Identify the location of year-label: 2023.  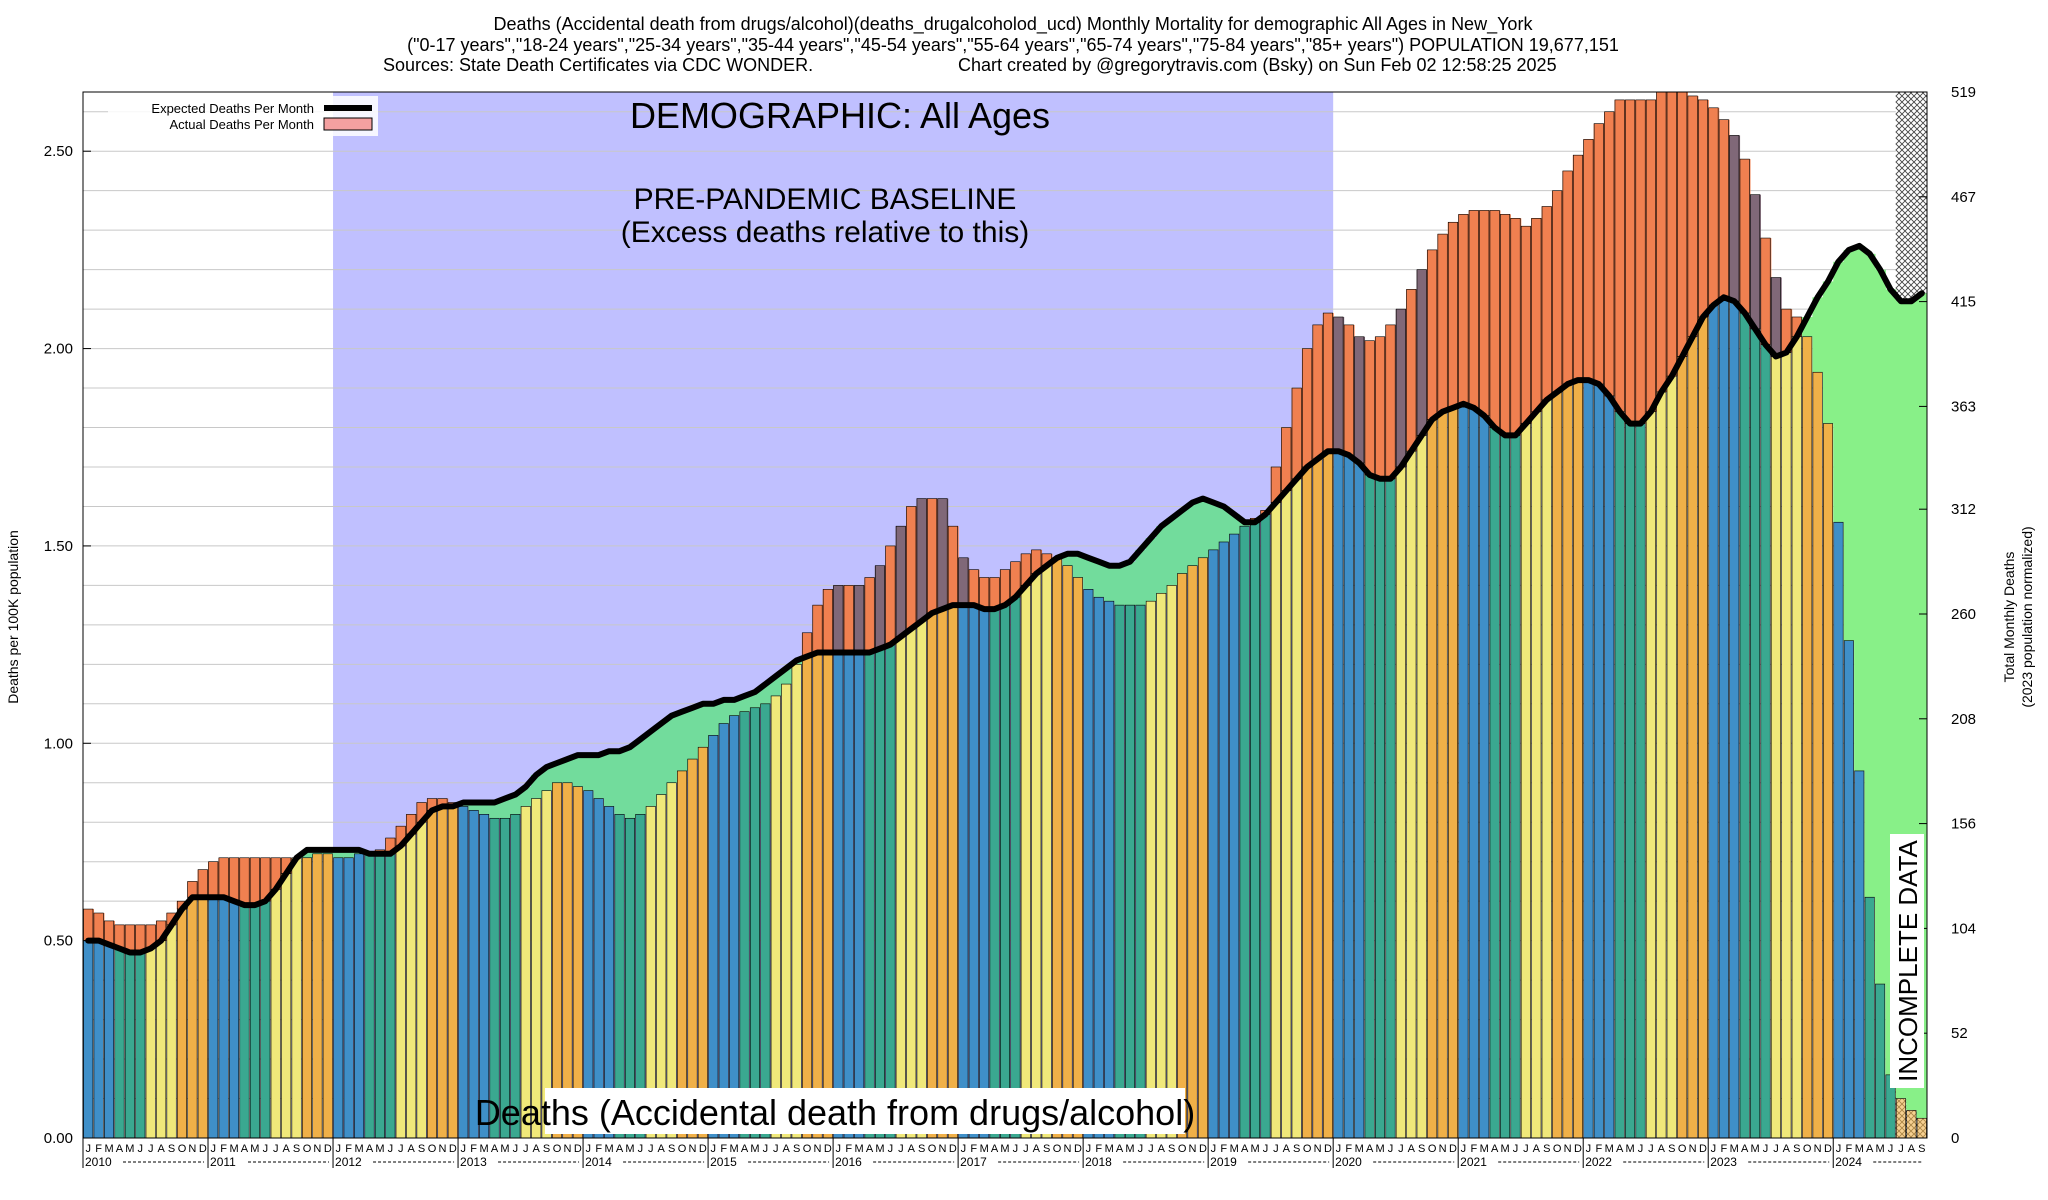
(1723, 1162).